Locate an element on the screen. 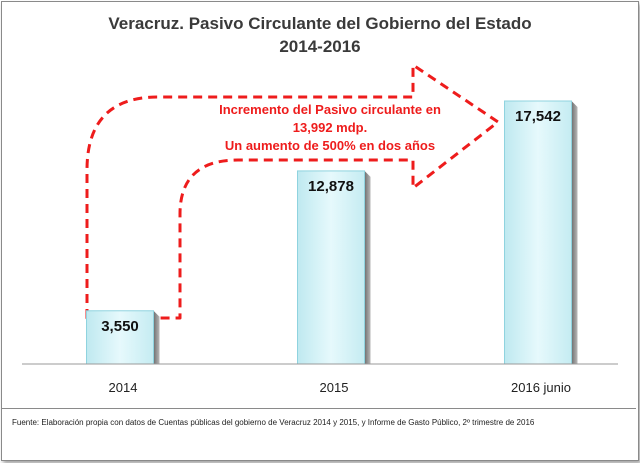  bar-2015 is located at coordinates (334, 267).